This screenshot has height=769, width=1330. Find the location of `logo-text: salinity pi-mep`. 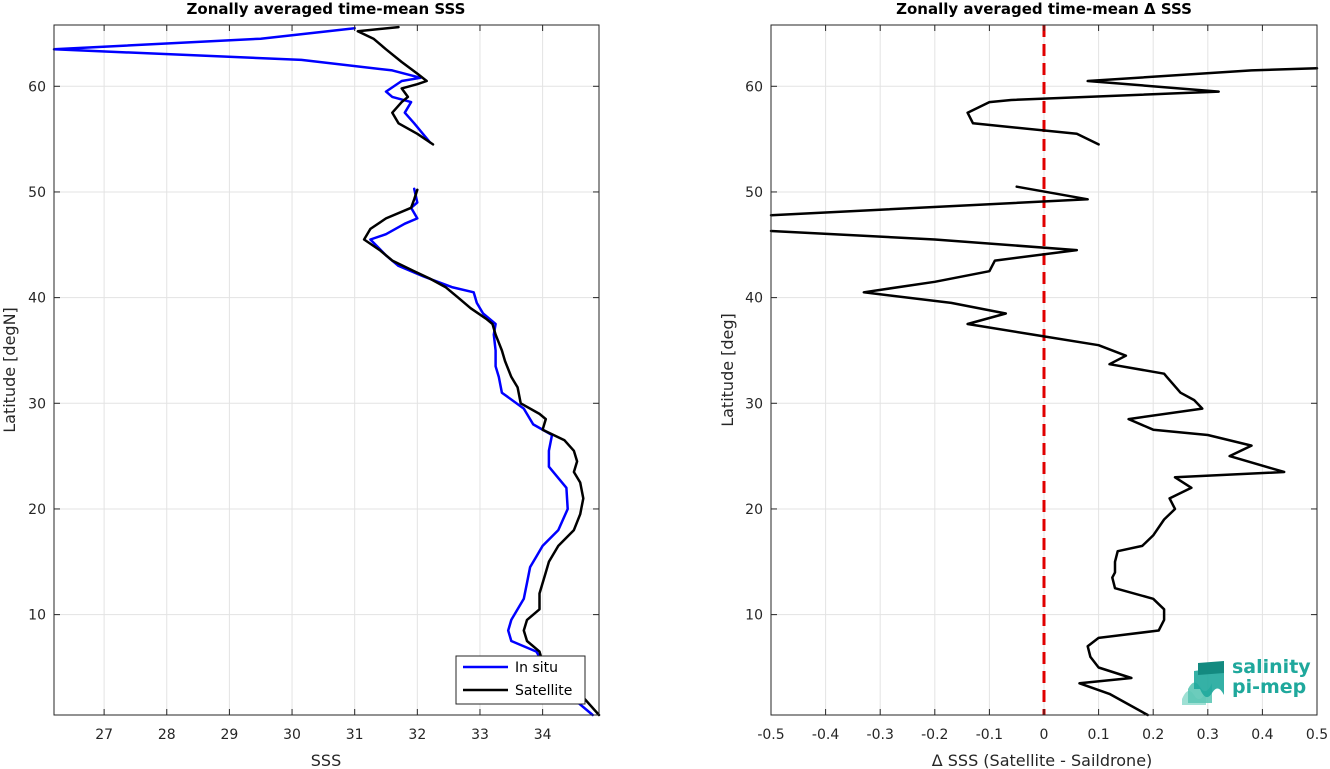

logo-text: salinity pi-mep is located at coordinates (1271, 677).